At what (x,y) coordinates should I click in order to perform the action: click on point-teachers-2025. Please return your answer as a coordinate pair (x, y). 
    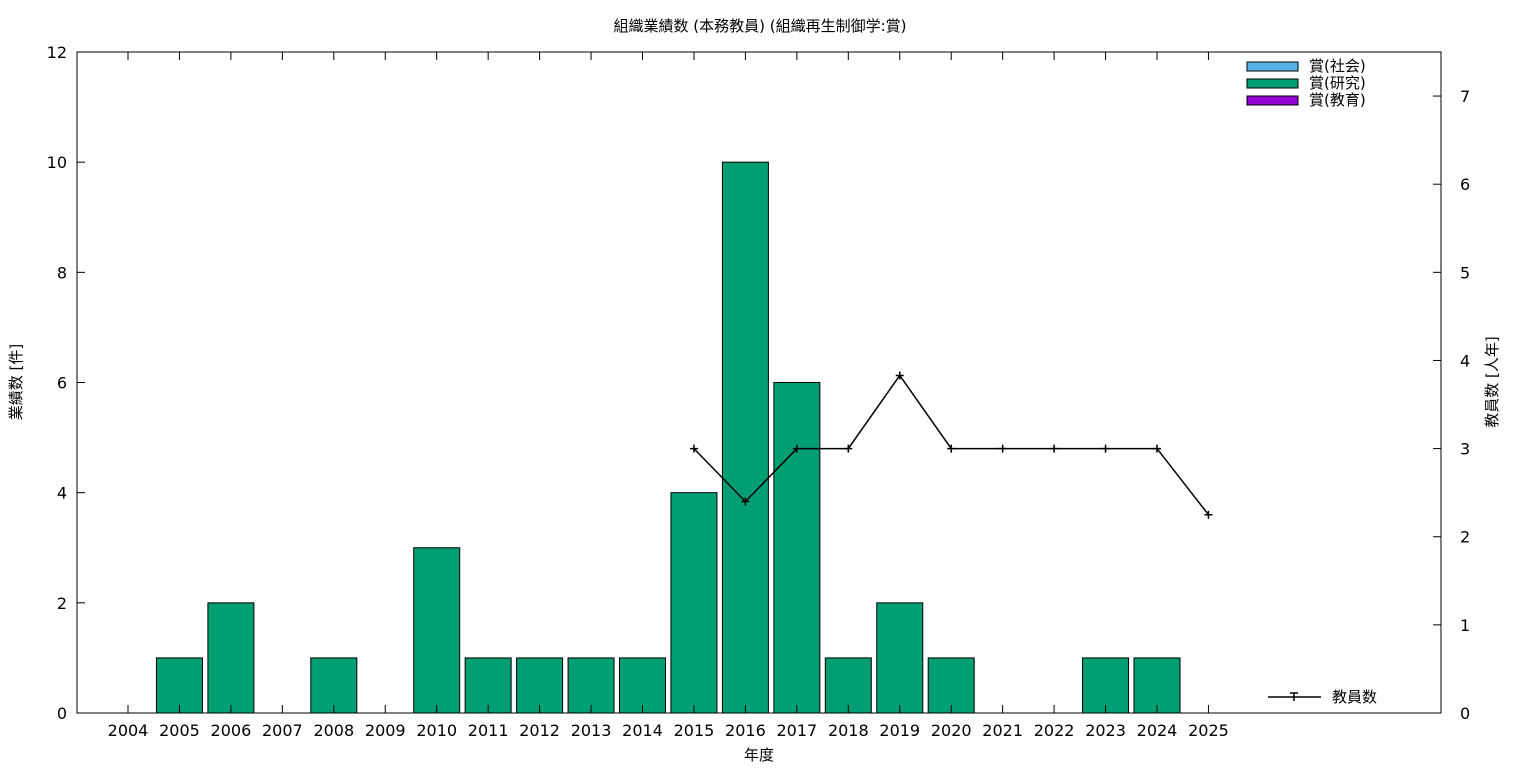
    Looking at the image, I should click on (1208, 514).